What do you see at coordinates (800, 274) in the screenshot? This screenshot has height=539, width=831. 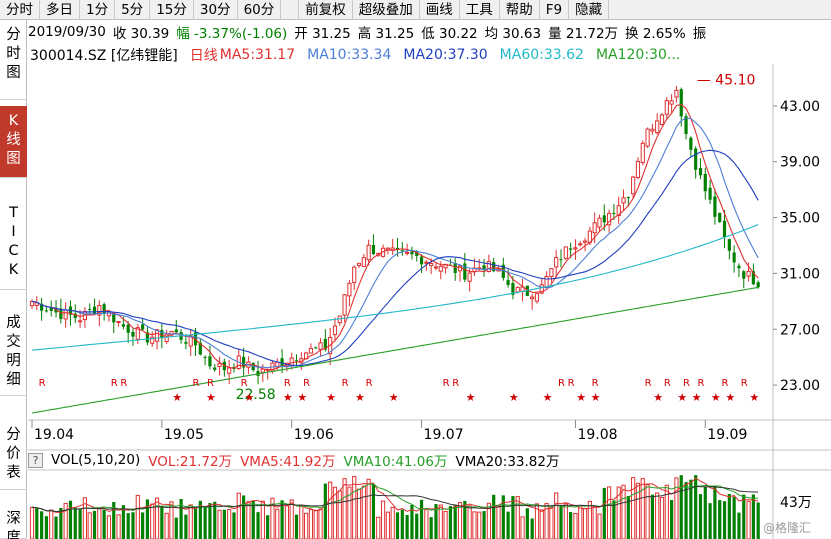 I see `y-tick-label: 31.00` at bounding box center [800, 274].